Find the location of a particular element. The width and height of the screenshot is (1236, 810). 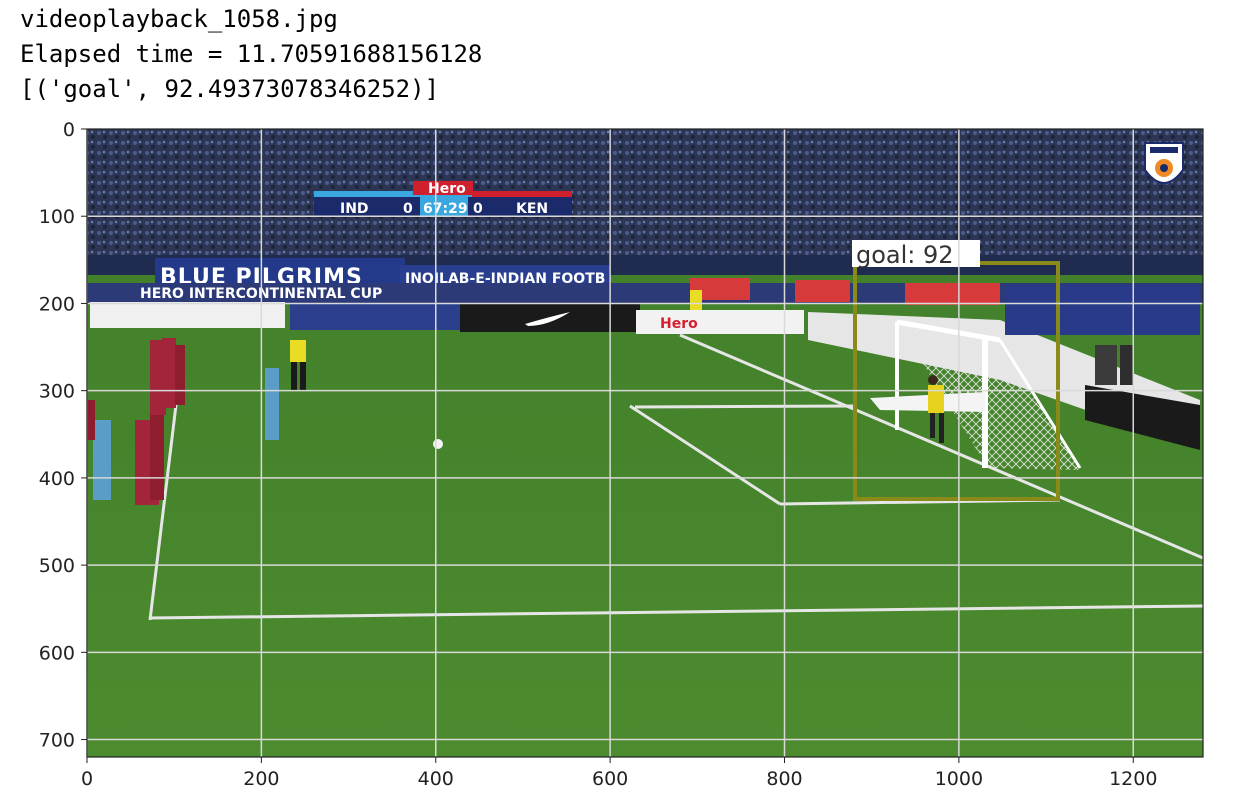

x-tick-label: 400 is located at coordinates (436, 779).